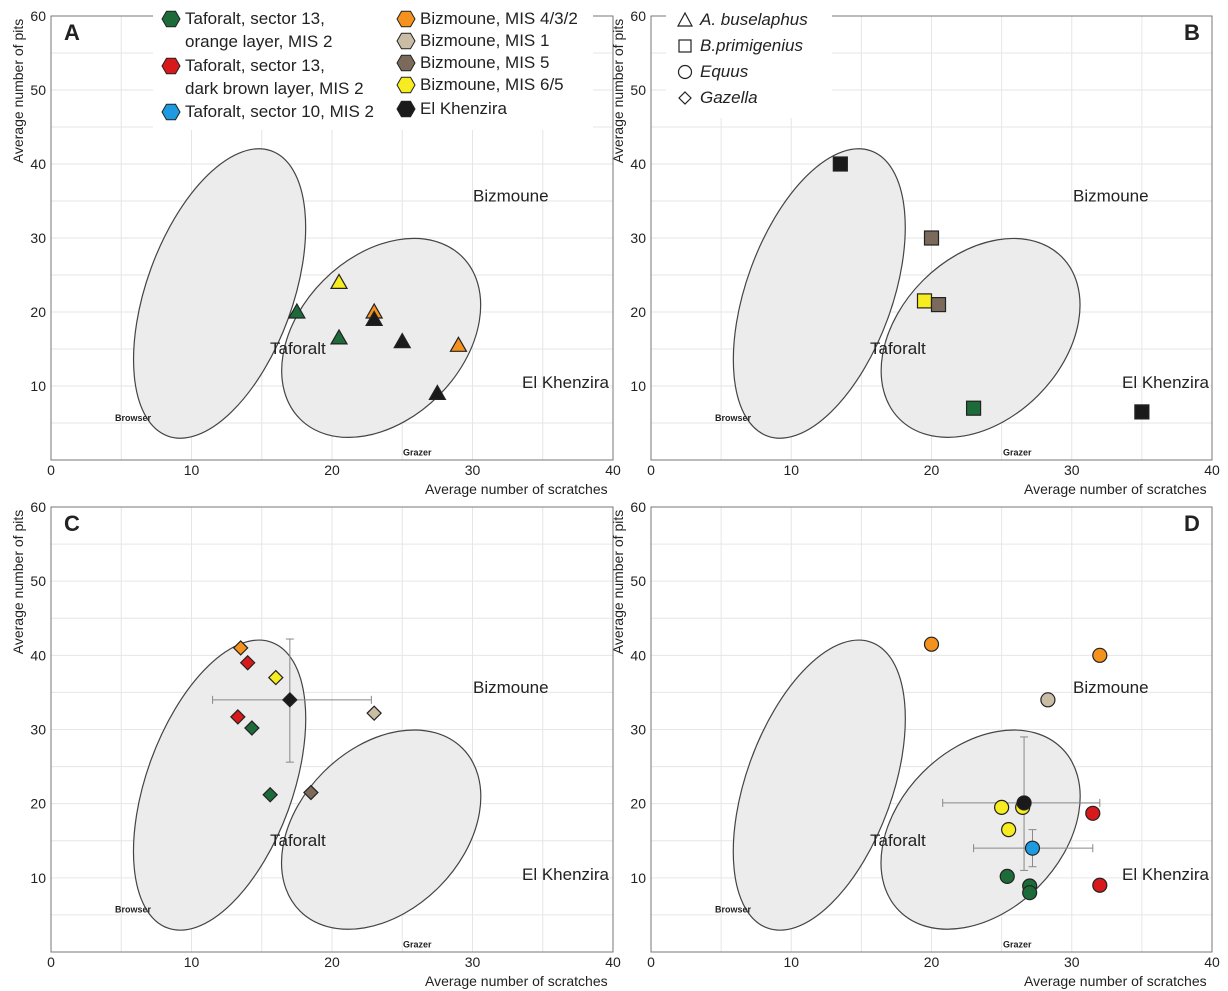  What do you see at coordinates (373, 68) in the screenshot?
I see `legend-background` at bounding box center [373, 68].